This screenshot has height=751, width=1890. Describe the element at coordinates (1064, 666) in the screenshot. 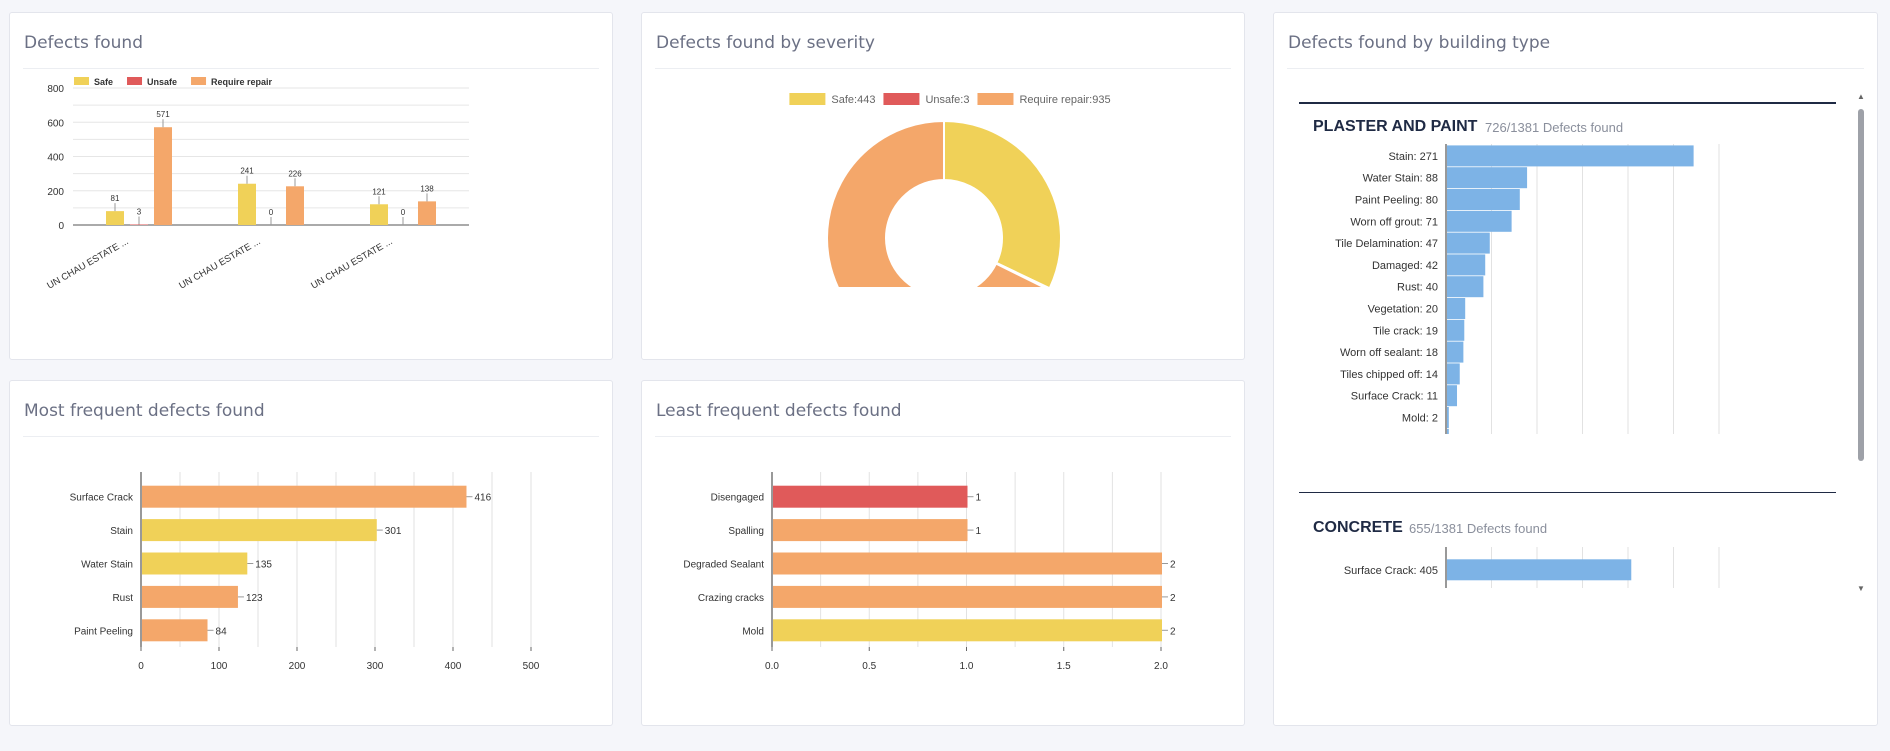

I see `x-tick-label: 1.5` at that location.